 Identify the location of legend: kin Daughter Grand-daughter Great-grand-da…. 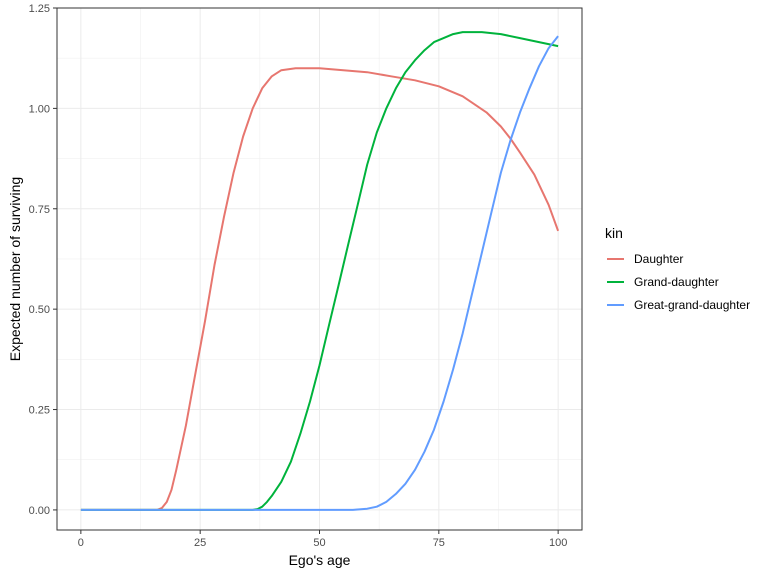
(677, 268).